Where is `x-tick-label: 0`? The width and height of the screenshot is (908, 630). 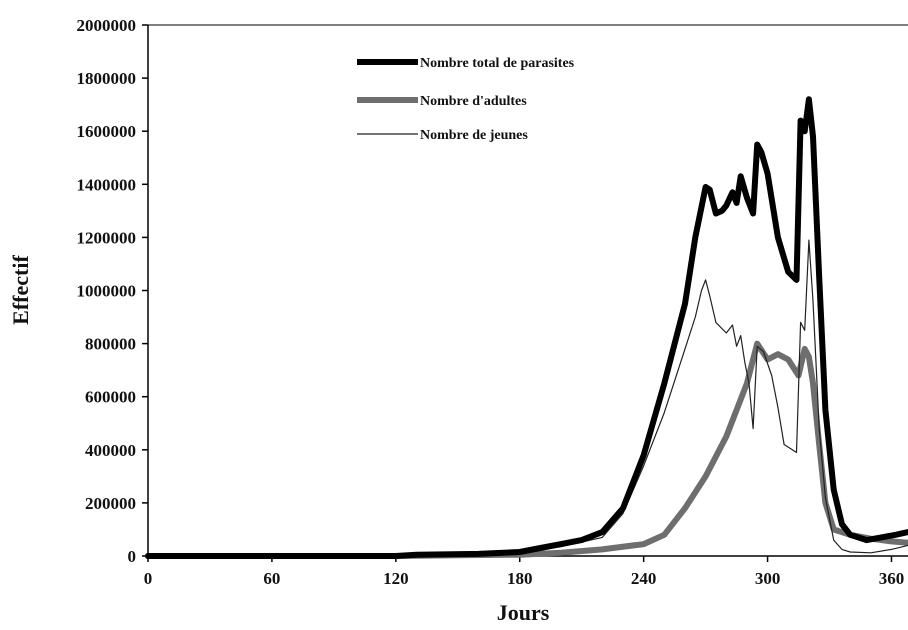
x-tick-label: 0 is located at coordinates (148, 578).